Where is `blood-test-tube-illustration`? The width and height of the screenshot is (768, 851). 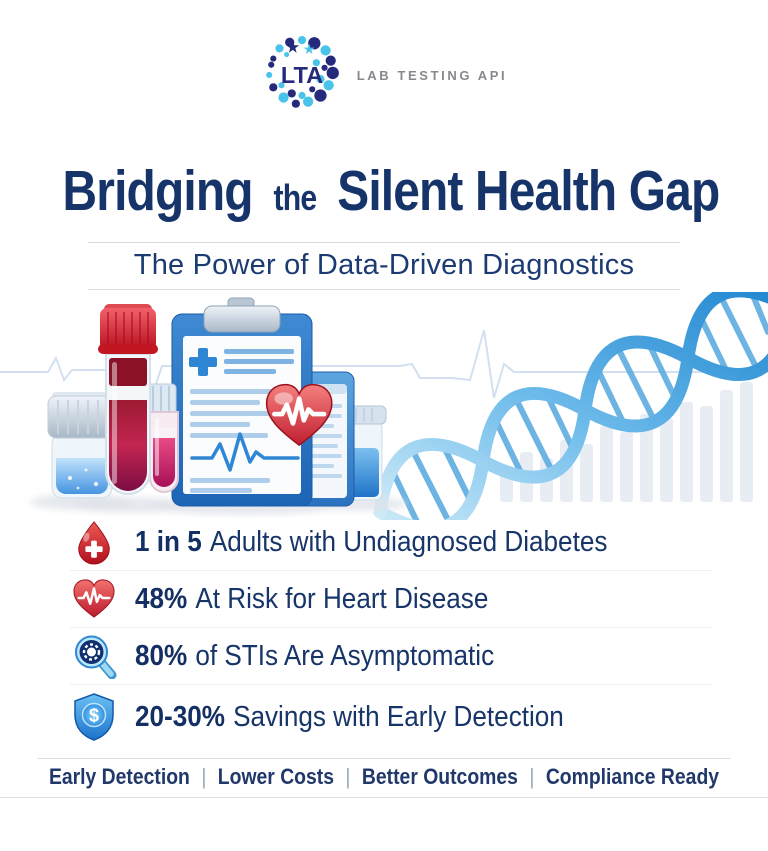 blood-test-tube-illustration is located at coordinates (128, 399).